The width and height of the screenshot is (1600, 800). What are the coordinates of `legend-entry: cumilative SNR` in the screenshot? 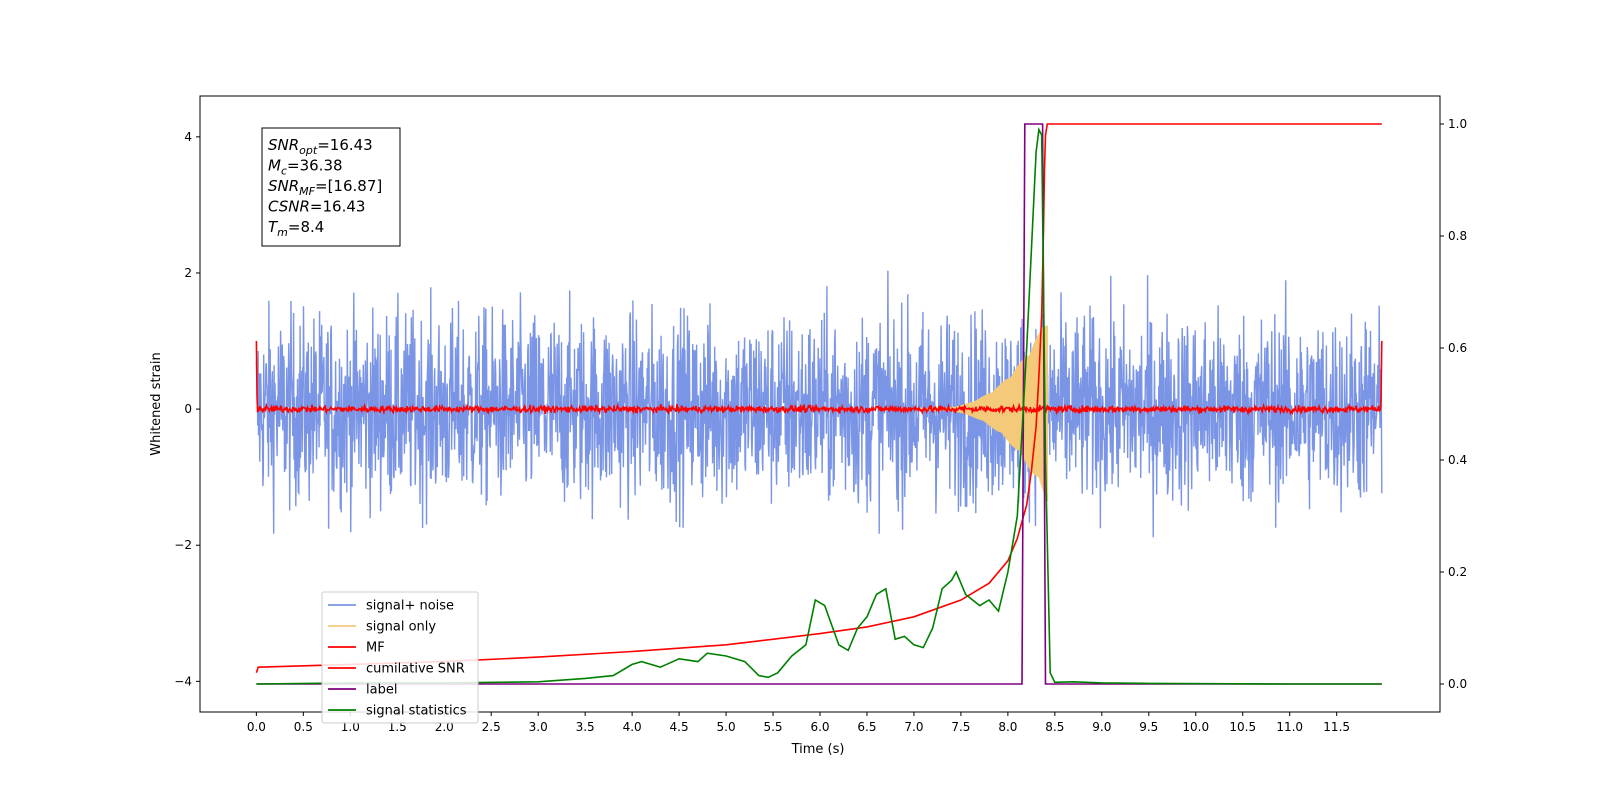 It's located at (415, 669).